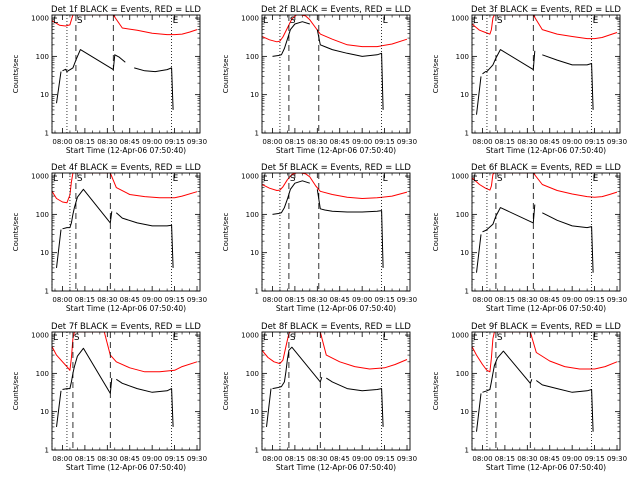  Describe the element at coordinates (126, 327) in the screenshot. I see `panel-title: Det 7f BLACK = Events, RED = LLD` at that location.